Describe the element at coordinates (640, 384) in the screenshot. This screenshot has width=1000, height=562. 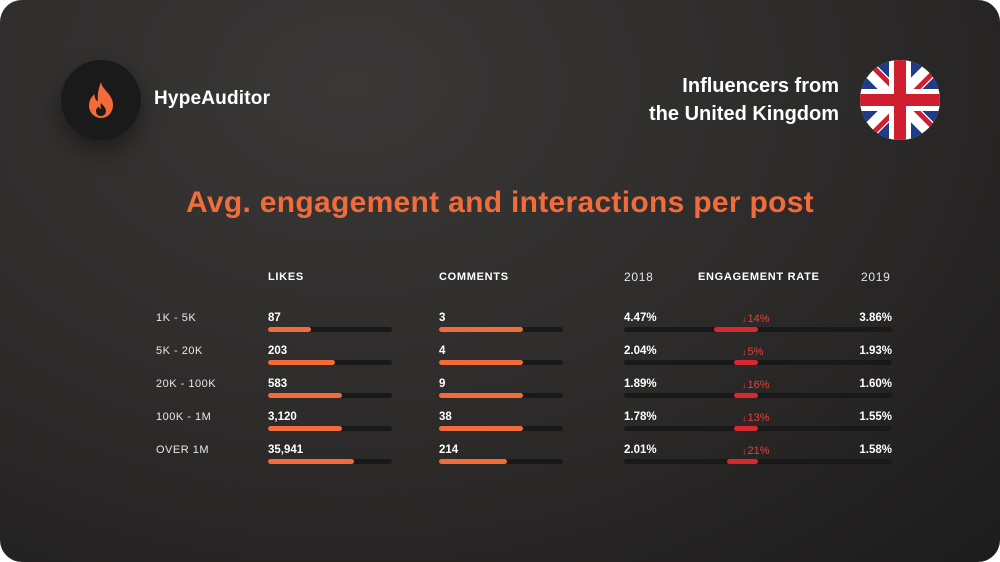
I see `er-2018-value: 1.89%` at that location.